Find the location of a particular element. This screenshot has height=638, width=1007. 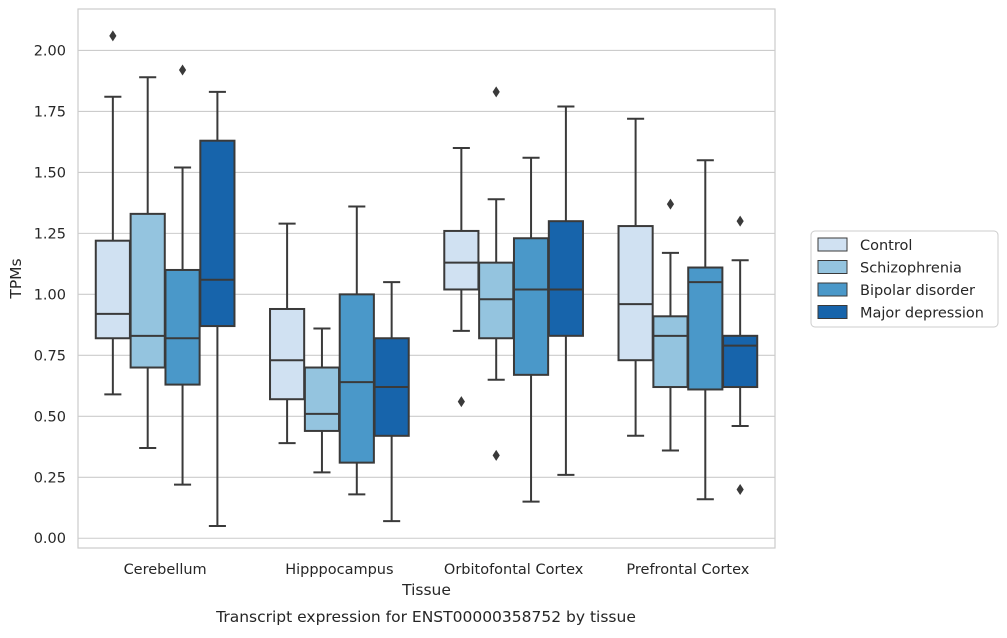

y-tick-label: 1.00 is located at coordinates (50, 295).